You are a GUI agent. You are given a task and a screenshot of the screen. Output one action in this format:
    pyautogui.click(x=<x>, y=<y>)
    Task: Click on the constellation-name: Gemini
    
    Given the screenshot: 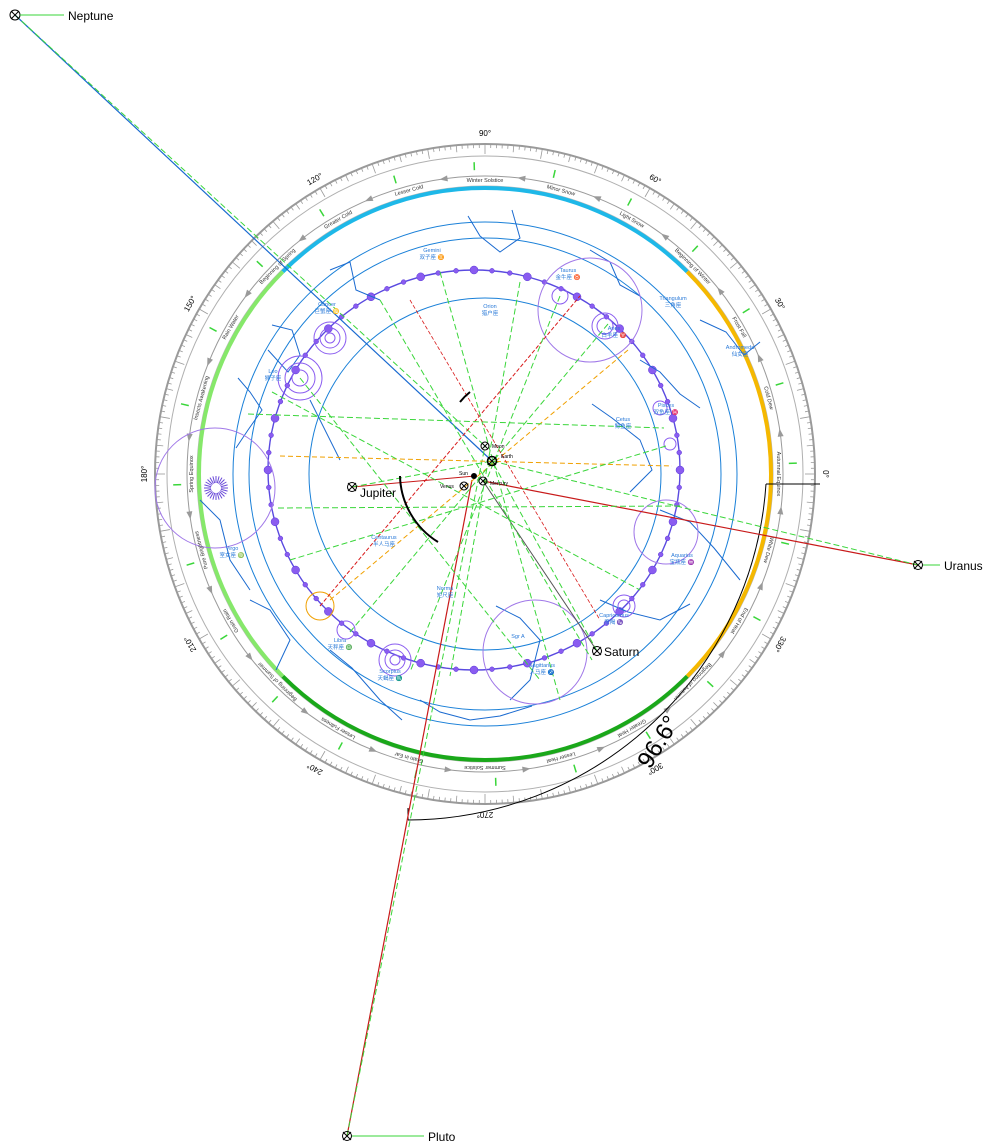 What is the action you would take?
    pyautogui.click(x=431, y=251)
    